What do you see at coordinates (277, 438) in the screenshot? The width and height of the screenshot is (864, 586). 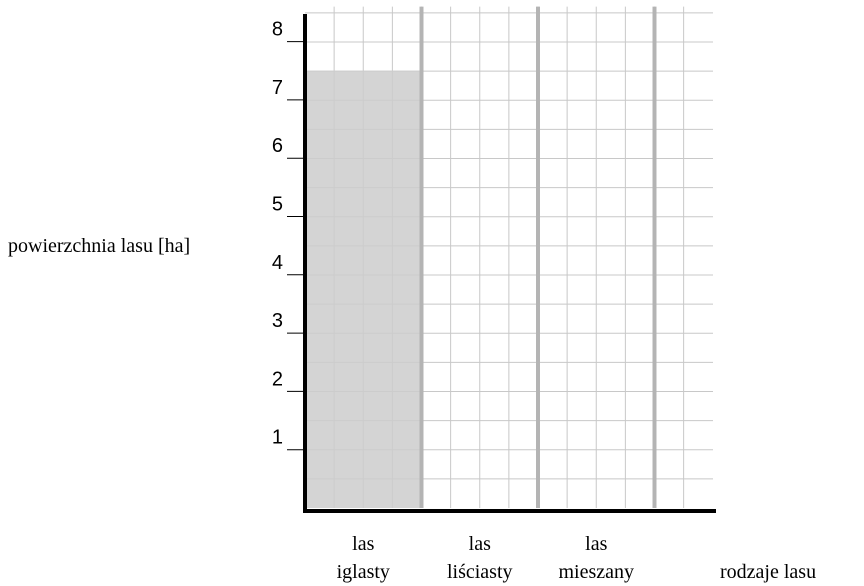 I see `y-tick-label: 1` at bounding box center [277, 438].